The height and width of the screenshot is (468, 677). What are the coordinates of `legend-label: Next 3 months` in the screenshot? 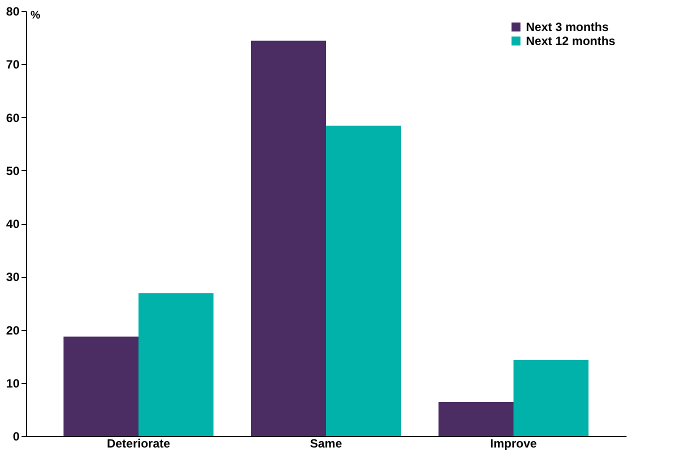 It's located at (568, 27).